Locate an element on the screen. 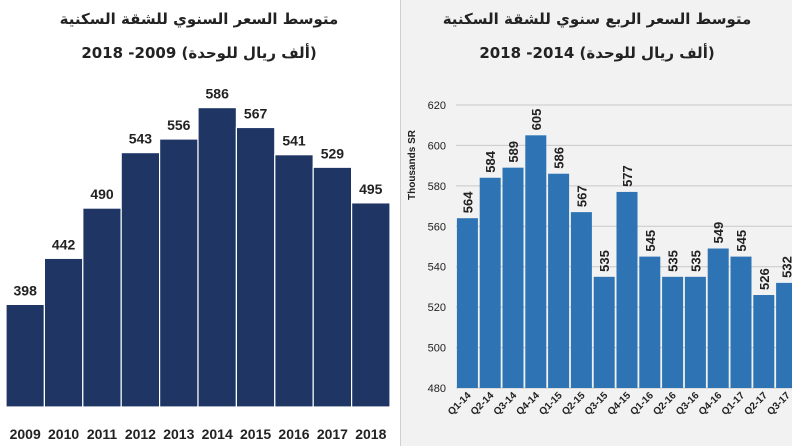 Image resolution: width=792 pixels, height=446 pixels. x-tick-label: 2014 is located at coordinates (217, 434).